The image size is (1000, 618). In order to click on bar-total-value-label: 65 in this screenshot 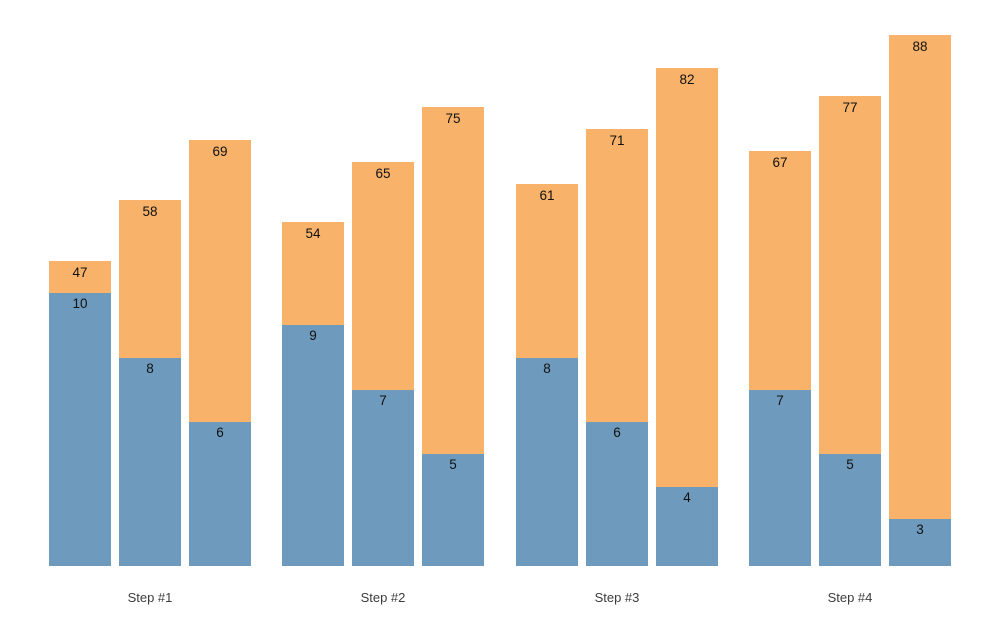, I will do `click(383, 173)`.